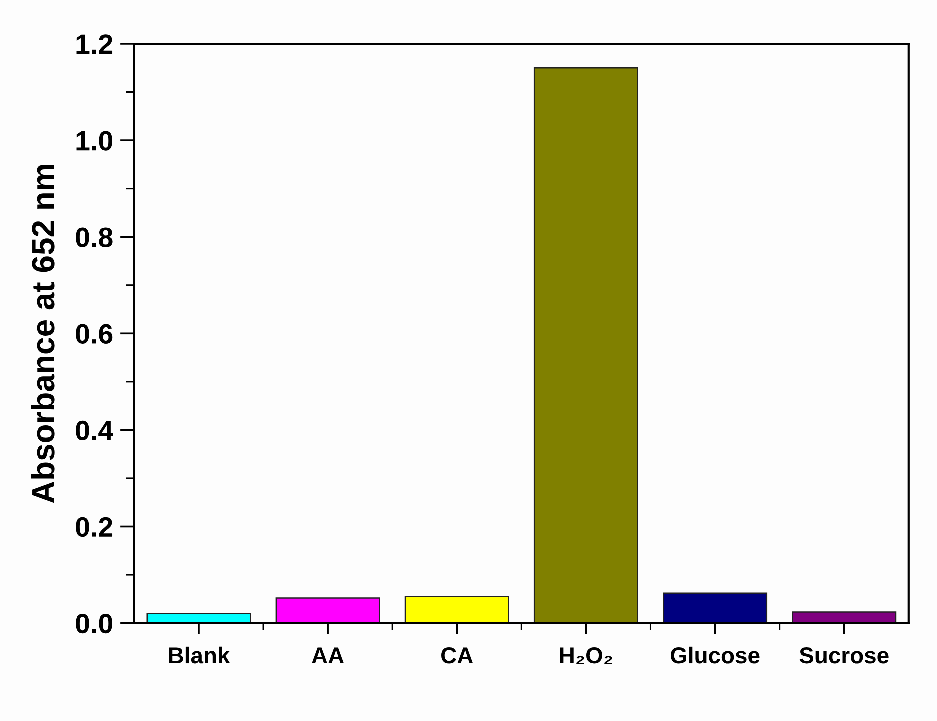 This screenshot has width=937, height=721. What do you see at coordinates (94, 238) in the screenshot?
I see `y-tick-label: 0.8` at bounding box center [94, 238].